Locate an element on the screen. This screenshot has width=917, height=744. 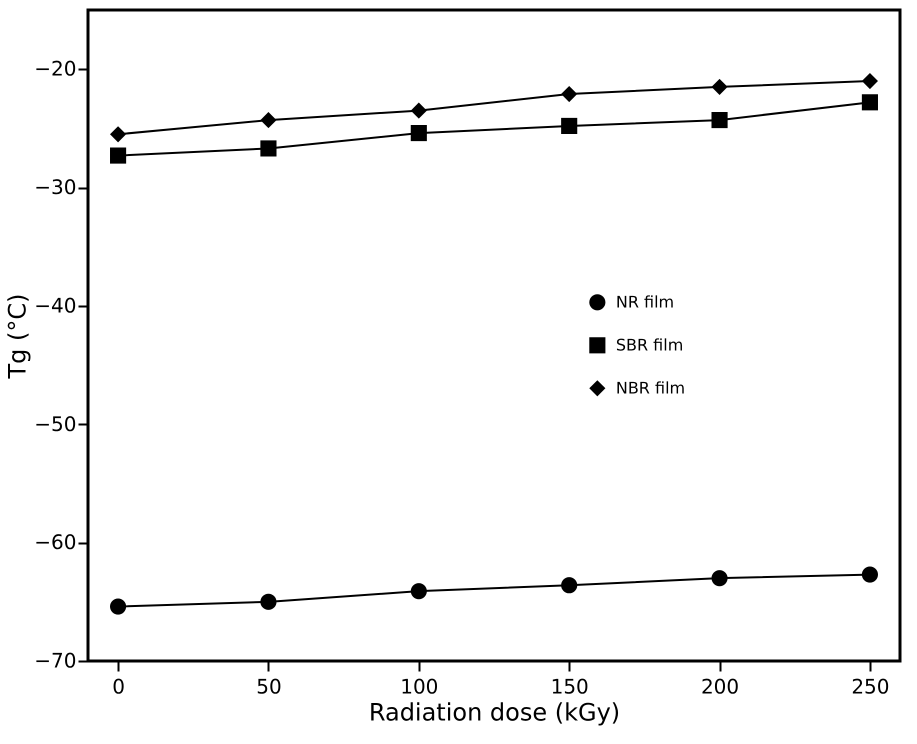
legend-label: SBR film is located at coordinates (650, 344).